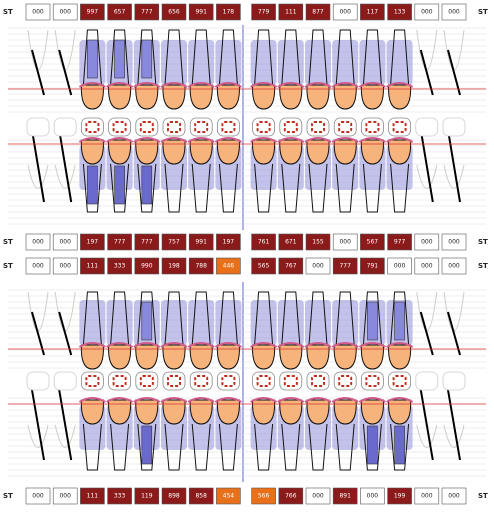 This screenshot has width=494, height=527. Describe the element at coordinates (174, 12) in the screenshot. I see `pocket-value: 656` at that location.